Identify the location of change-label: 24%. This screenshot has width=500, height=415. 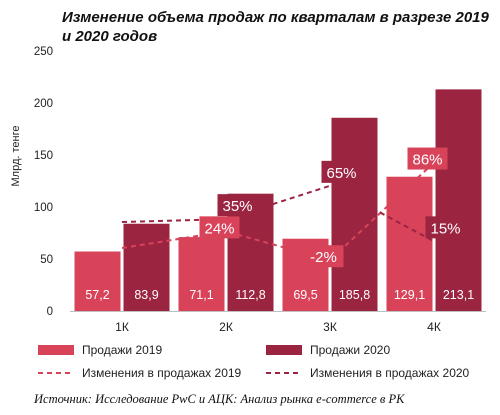
(219, 228).